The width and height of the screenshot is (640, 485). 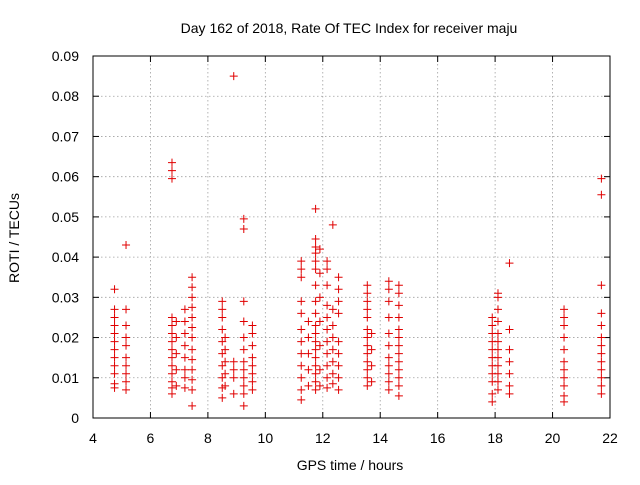 What do you see at coordinates (65, 297) in the screenshot?
I see `y-tick-label: 0.03` at bounding box center [65, 297].